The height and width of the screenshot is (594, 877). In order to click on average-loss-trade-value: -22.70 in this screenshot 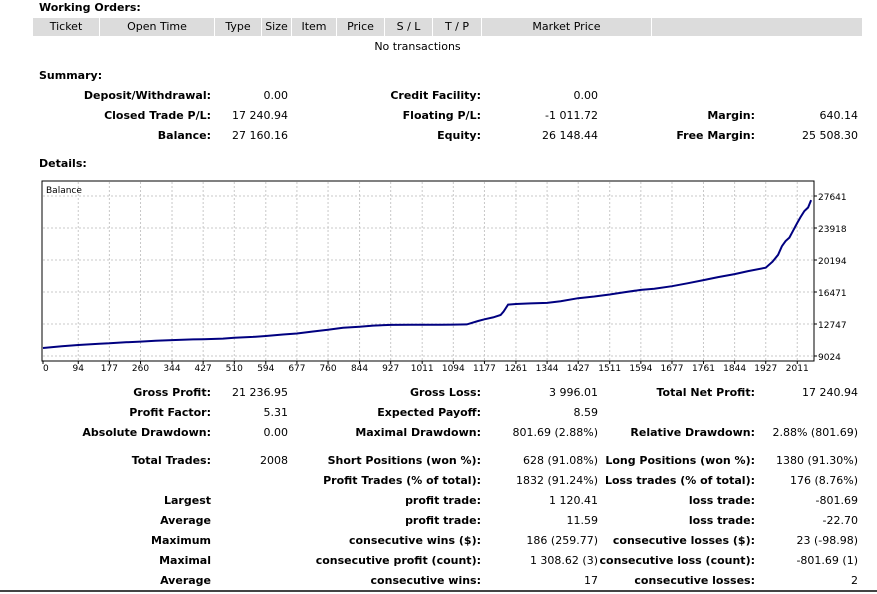, I will do `click(840, 520)`.